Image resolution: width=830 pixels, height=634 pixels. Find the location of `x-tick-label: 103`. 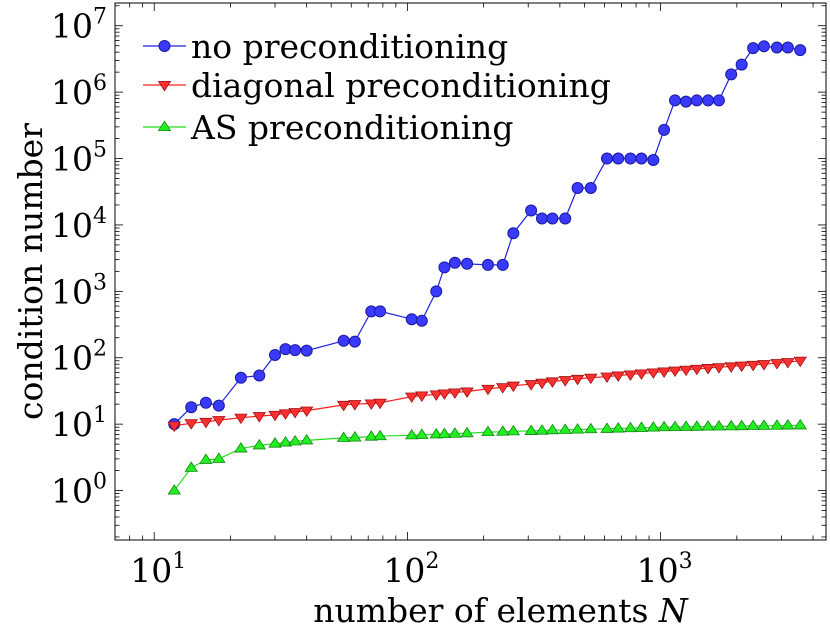

x-tick-label: 103 is located at coordinates (665, 569).